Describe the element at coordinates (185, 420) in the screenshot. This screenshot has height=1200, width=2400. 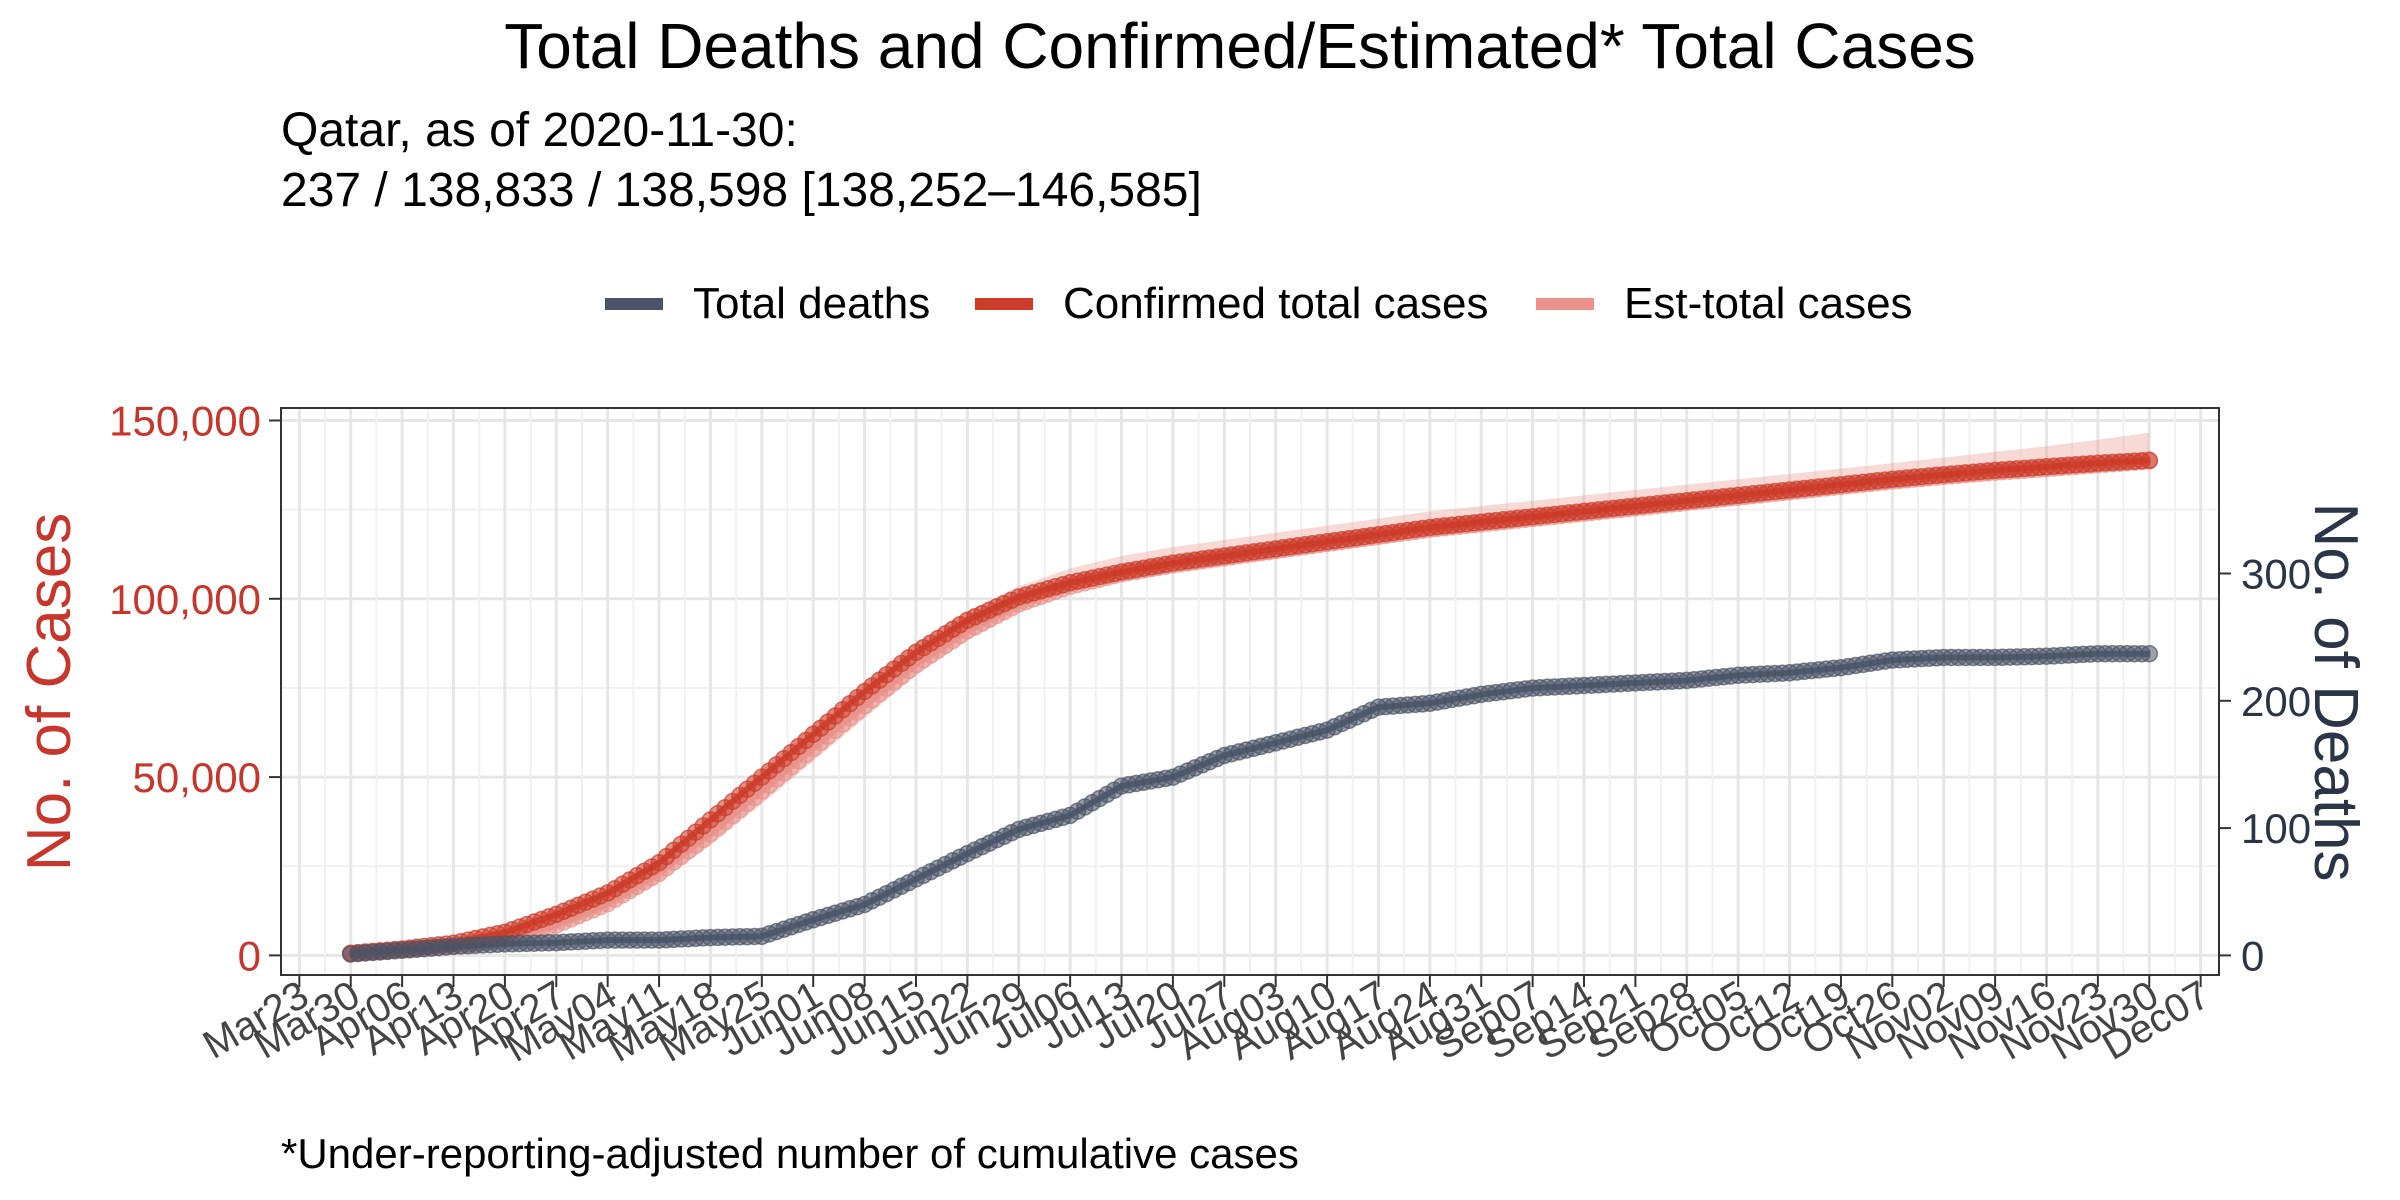
I see `y-left-tick-label: 150,000` at that location.